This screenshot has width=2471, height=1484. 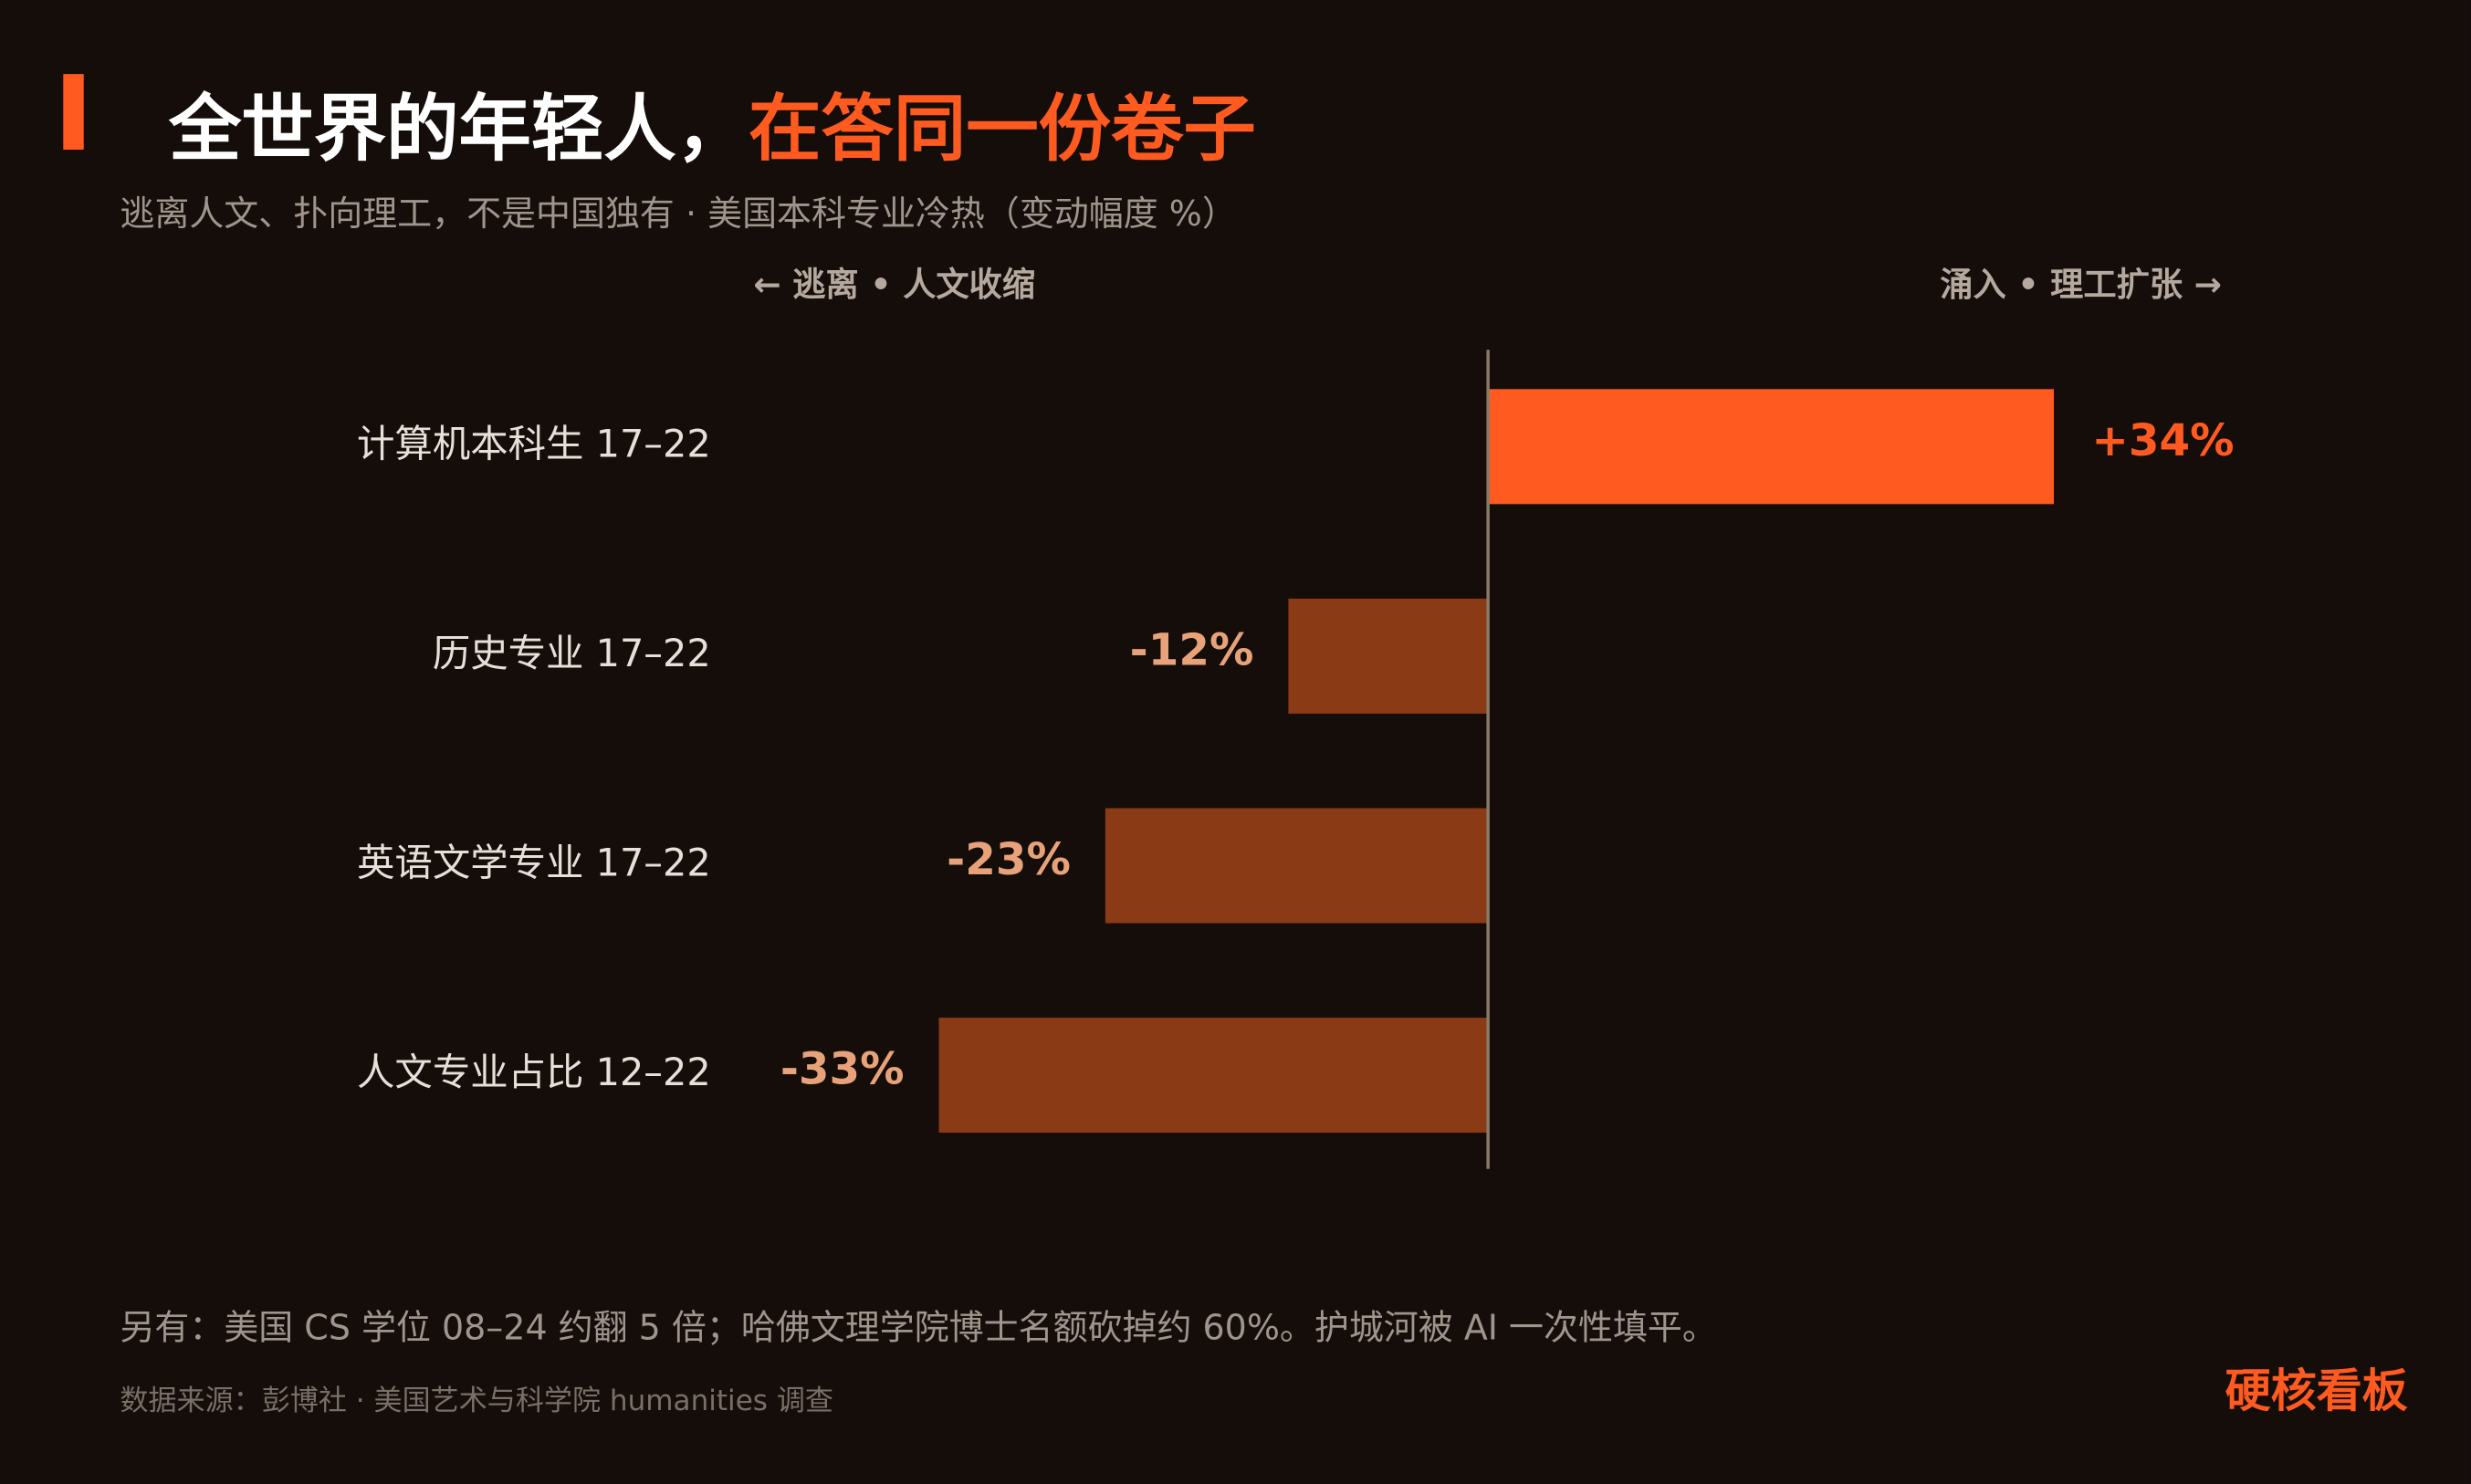 What do you see at coordinates (2081, 284) in the screenshot?
I see `right-direction-label: 涌入 • 理工扩张 →` at bounding box center [2081, 284].